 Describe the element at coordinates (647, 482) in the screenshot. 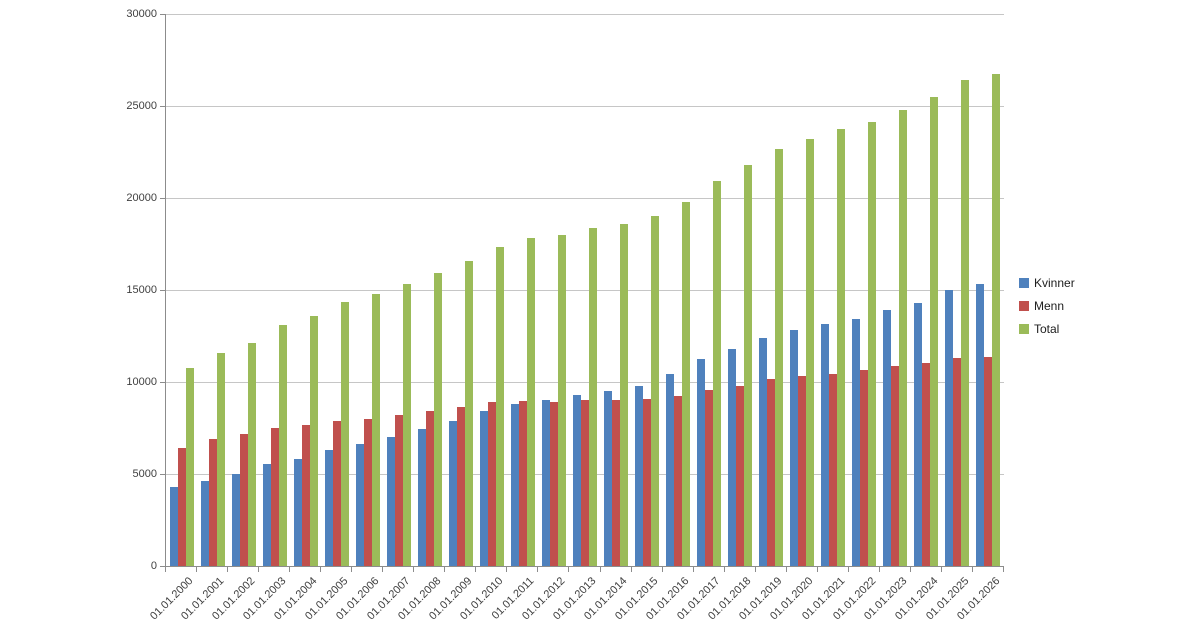

I see `menn-bar-01.01.2015` at that location.